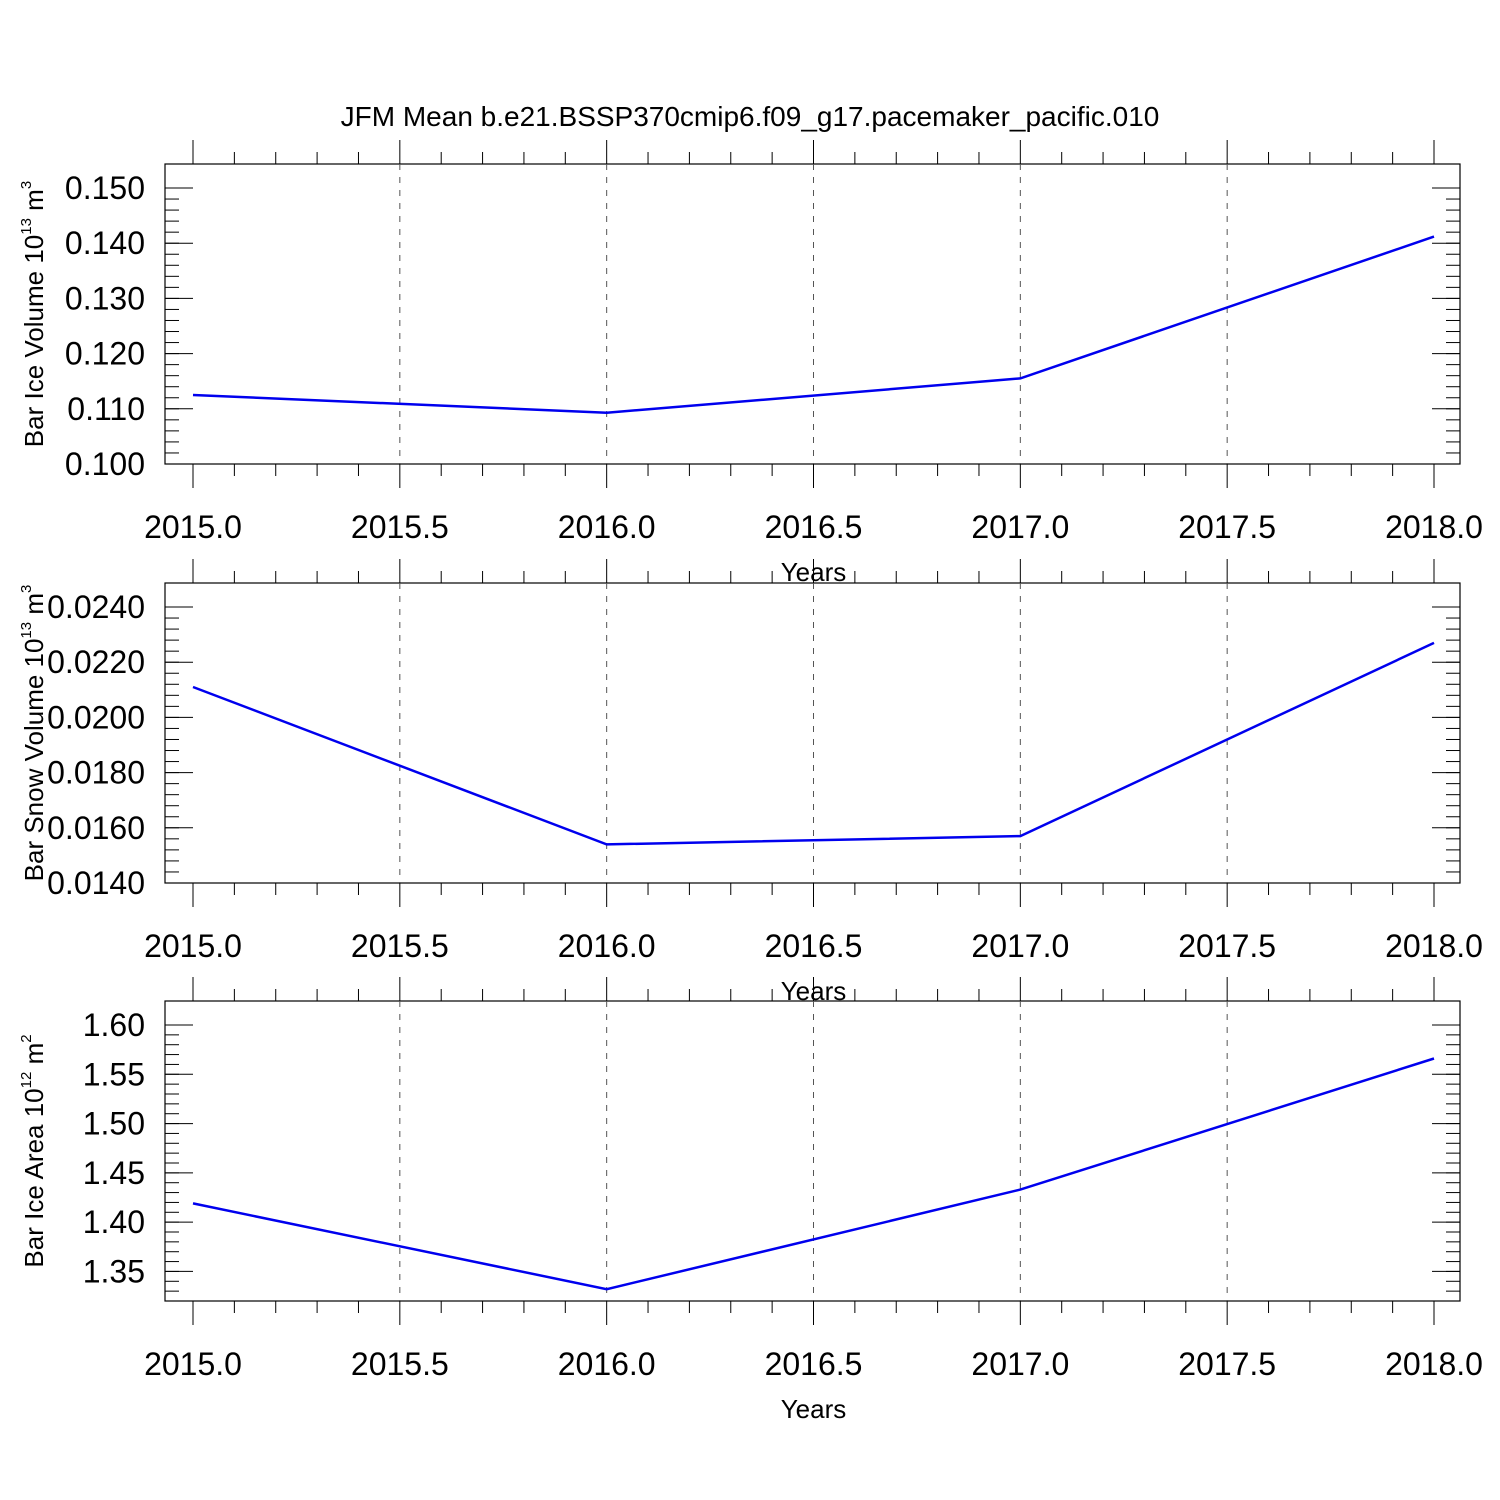 This screenshot has height=1500, width=1500. Describe the element at coordinates (106, 409) in the screenshot. I see `y-tick-label: 0.110` at that location.